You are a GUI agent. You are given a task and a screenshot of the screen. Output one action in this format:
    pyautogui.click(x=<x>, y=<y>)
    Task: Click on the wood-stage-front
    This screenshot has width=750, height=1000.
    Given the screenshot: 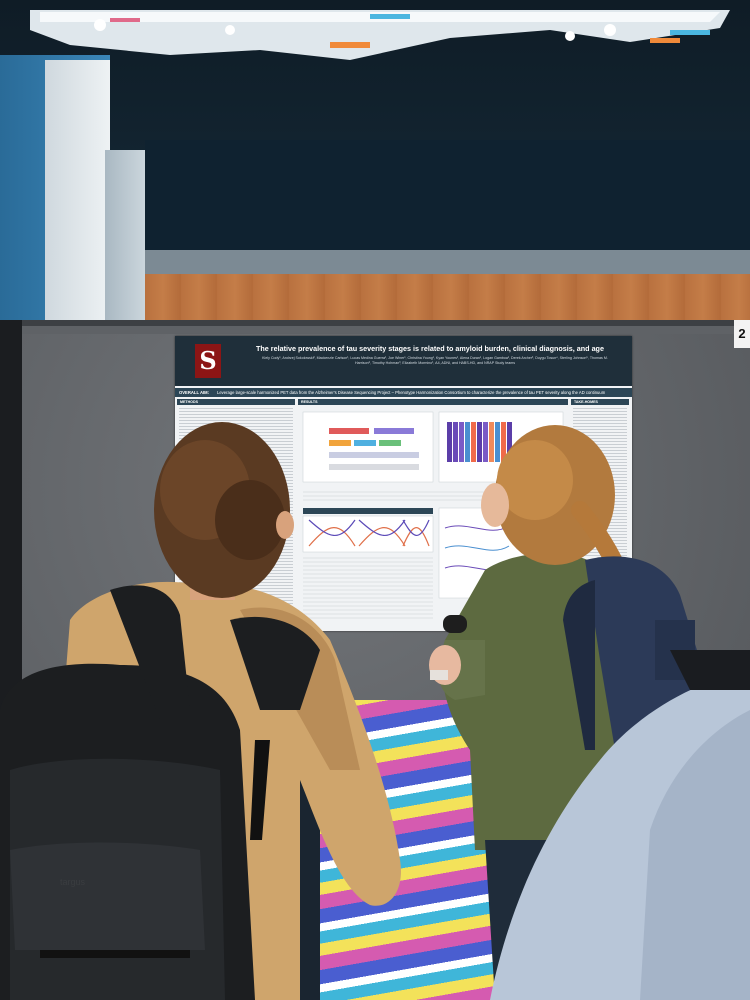 What is the action you would take?
    pyautogui.click(x=447, y=299)
    